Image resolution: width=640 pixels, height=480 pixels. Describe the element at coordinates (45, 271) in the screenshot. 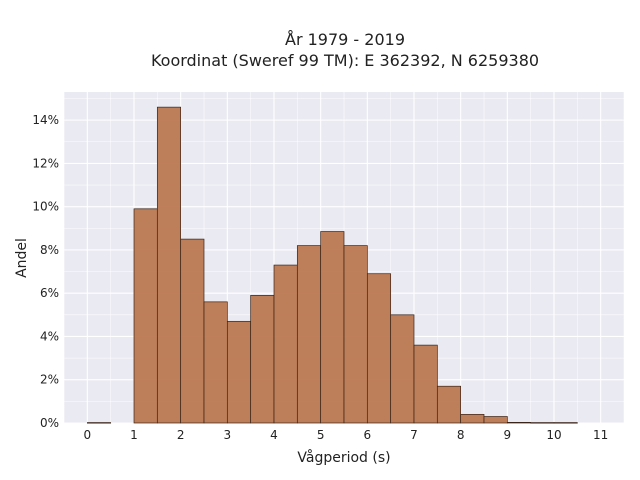

I see `y-axis-ticks: 0% 2% 4% 6% 8% 10% 12% 14%` at that location.